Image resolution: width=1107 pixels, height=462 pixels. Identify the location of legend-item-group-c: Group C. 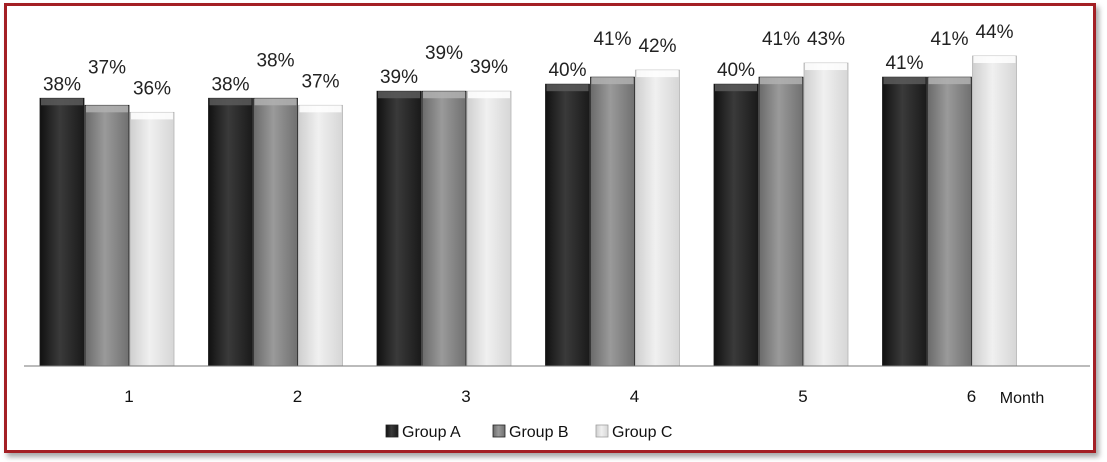
(633, 432).